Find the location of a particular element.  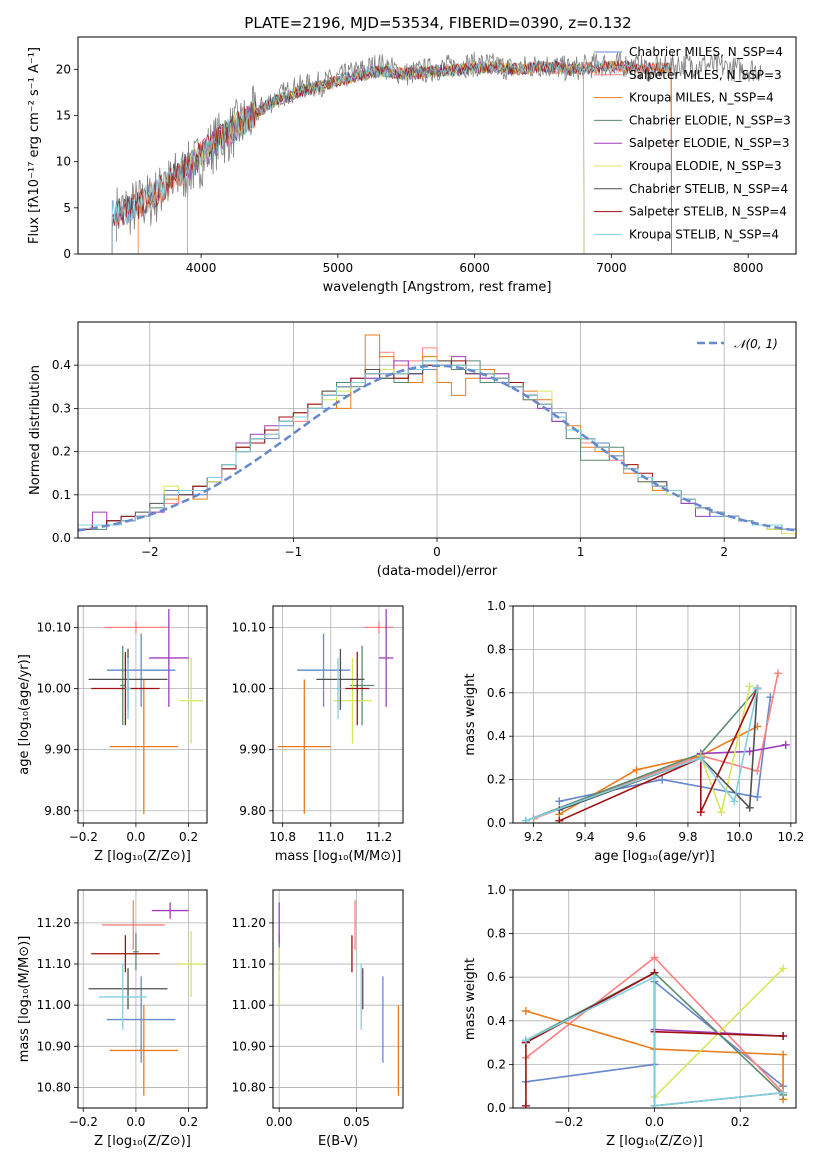

y-tick-label: 0.8 is located at coordinates (496, 649).